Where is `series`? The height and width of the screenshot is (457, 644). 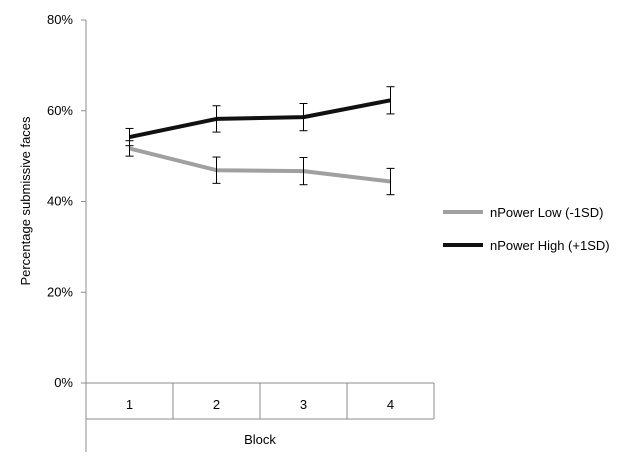
series is located at coordinates (260, 141).